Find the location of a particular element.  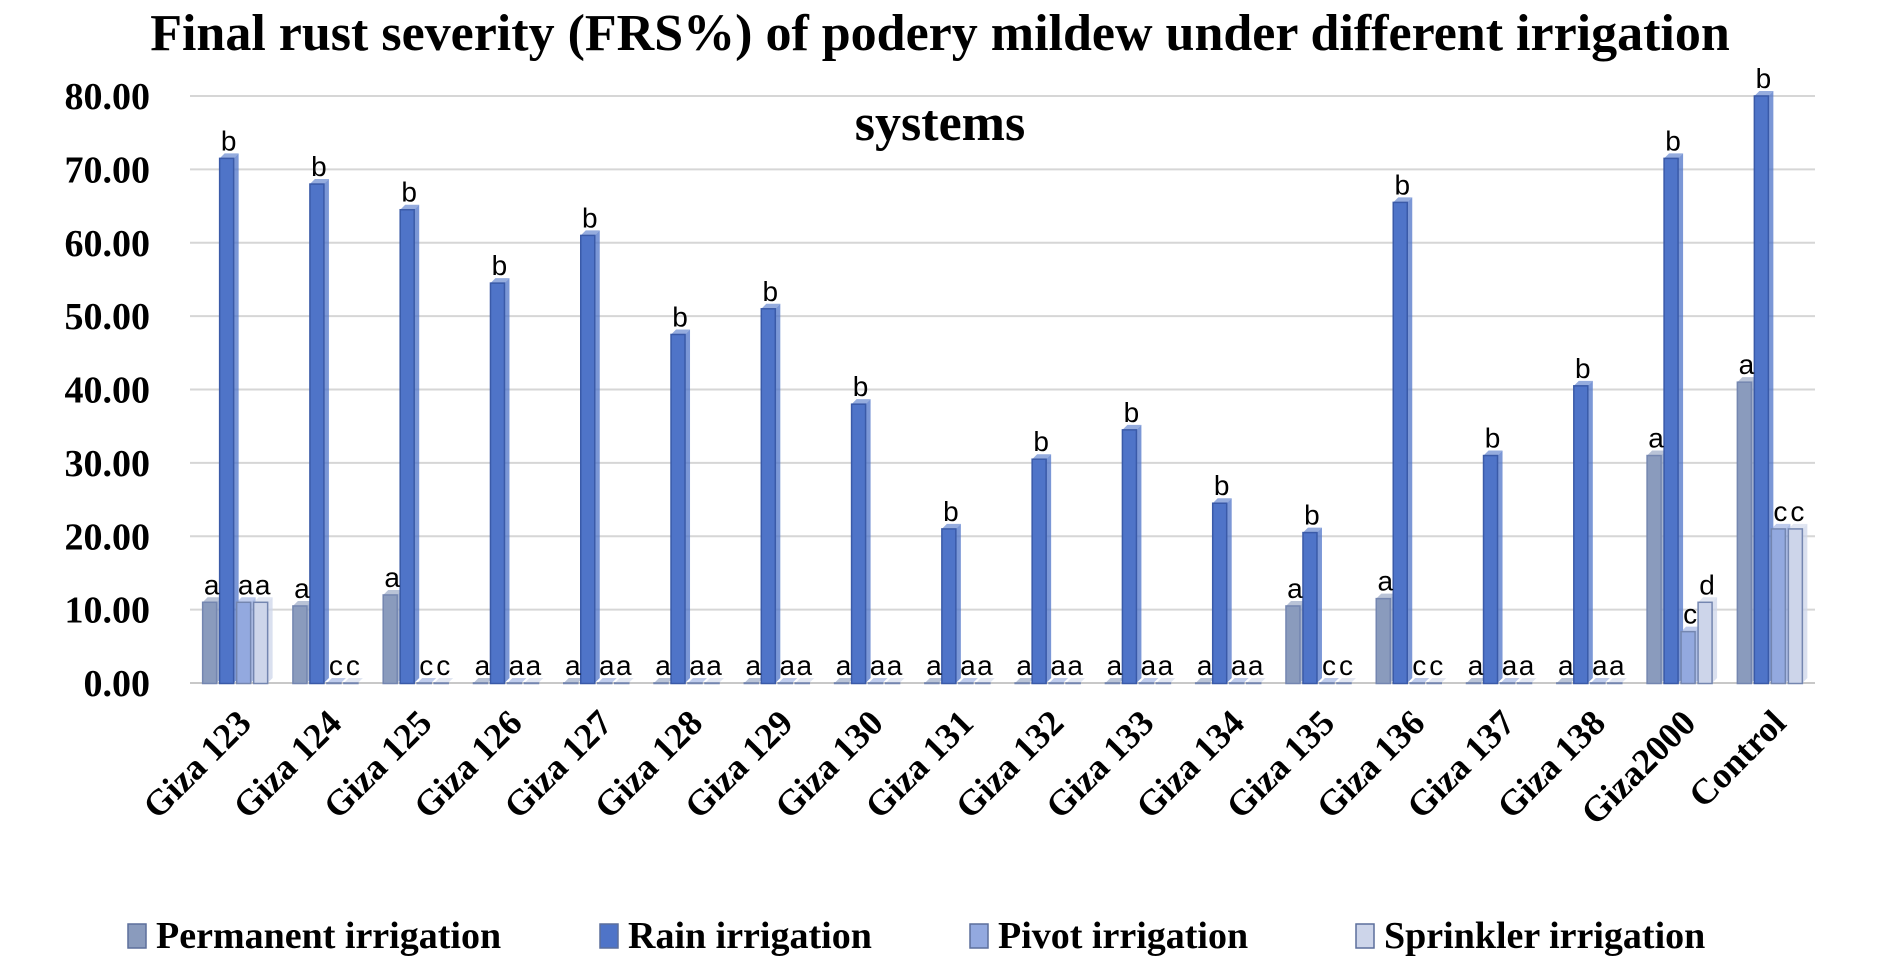

x-category-label: Control is located at coordinates (1737, 758).